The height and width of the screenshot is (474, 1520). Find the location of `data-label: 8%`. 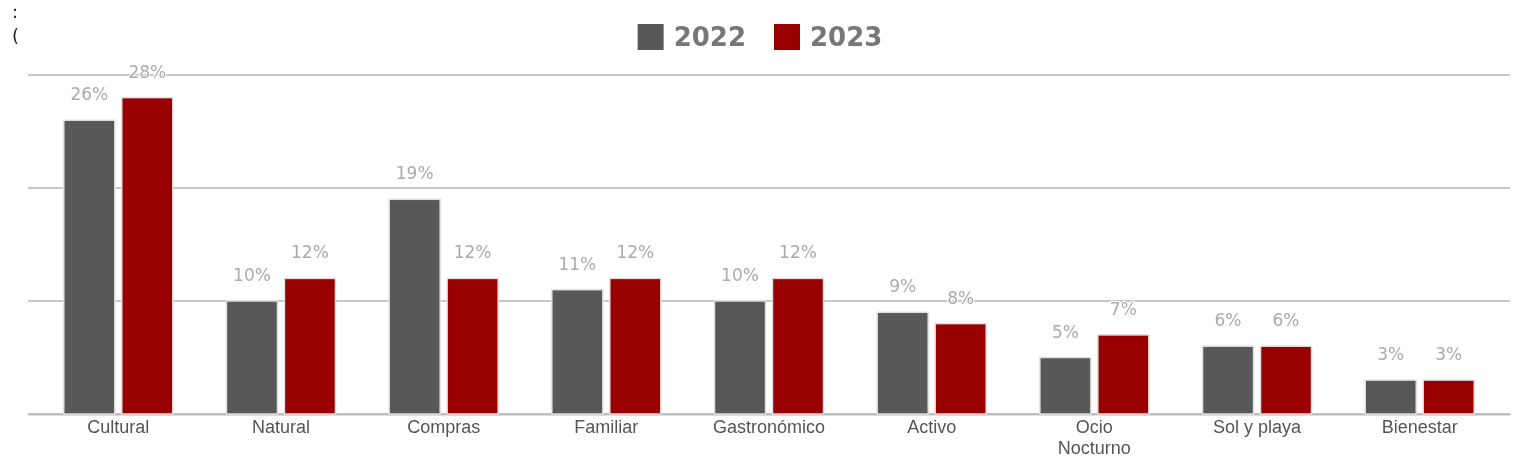

data-label: 8% is located at coordinates (961, 297).